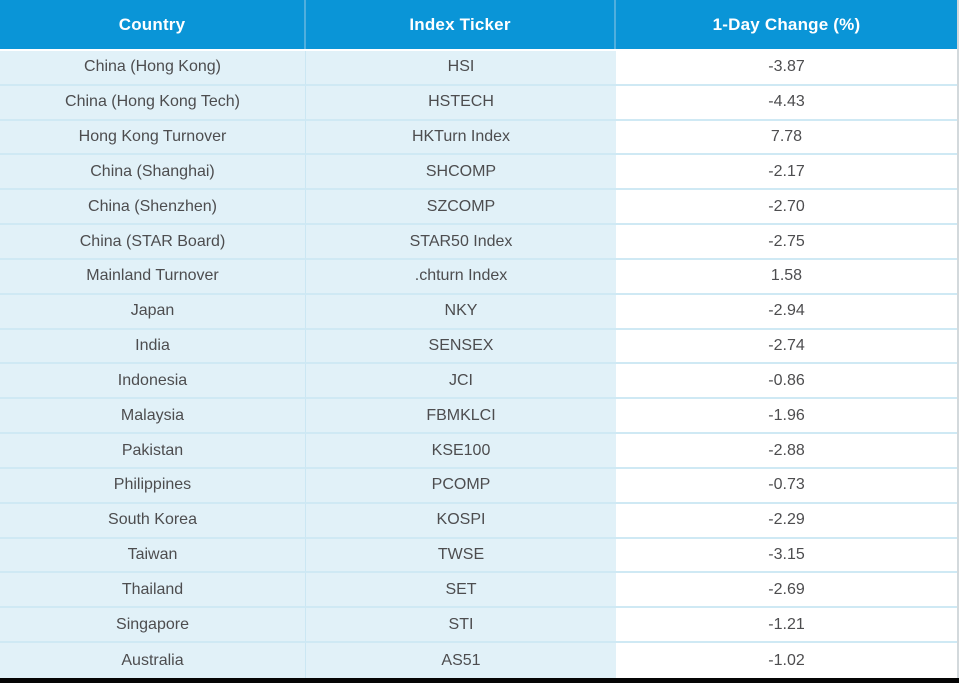 The height and width of the screenshot is (683, 959). Describe the element at coordinates (461, 451) in the screenshot. I see `ticker-cell: KSE100` at that location.